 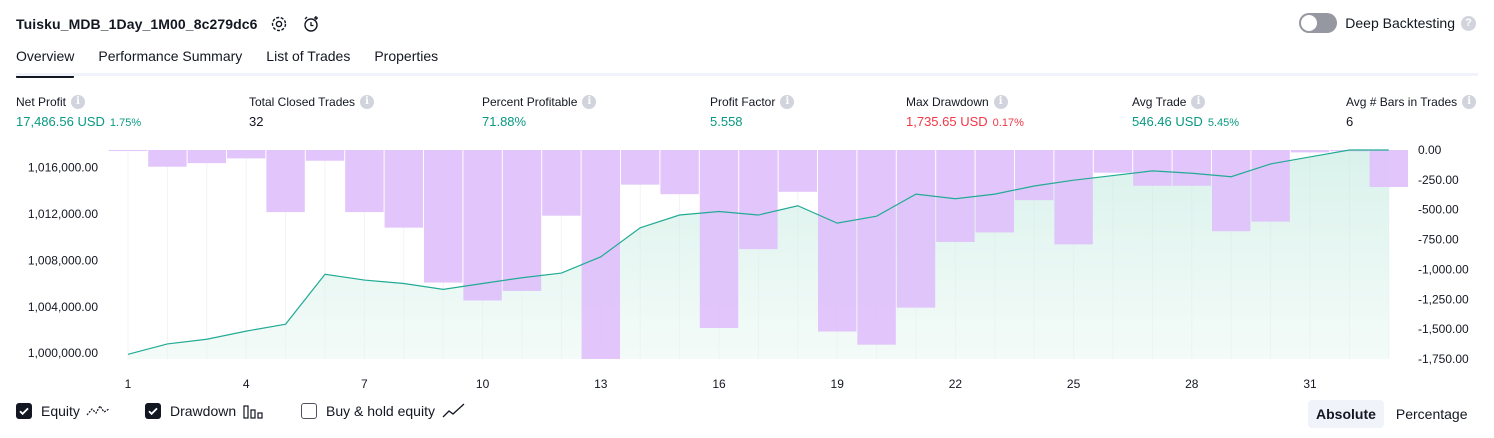 I want to click on x-tick-label: 10, so click(x=483, y=384).